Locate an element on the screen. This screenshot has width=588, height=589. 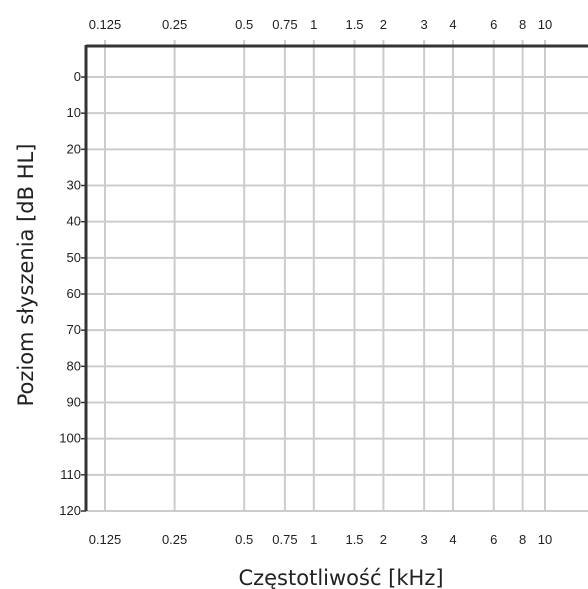
x-tick-label-bottom: 0.25 is located at coordinates (174, 539).